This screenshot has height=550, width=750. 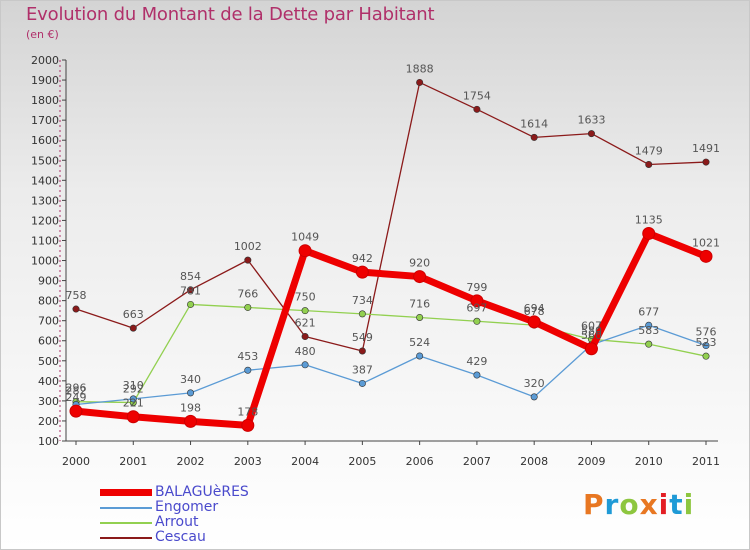 What do you see at coordinates (202, 492) in the screenshot?
I see `legend-label: BALAGUèRES` at bounding box center [202, 492].